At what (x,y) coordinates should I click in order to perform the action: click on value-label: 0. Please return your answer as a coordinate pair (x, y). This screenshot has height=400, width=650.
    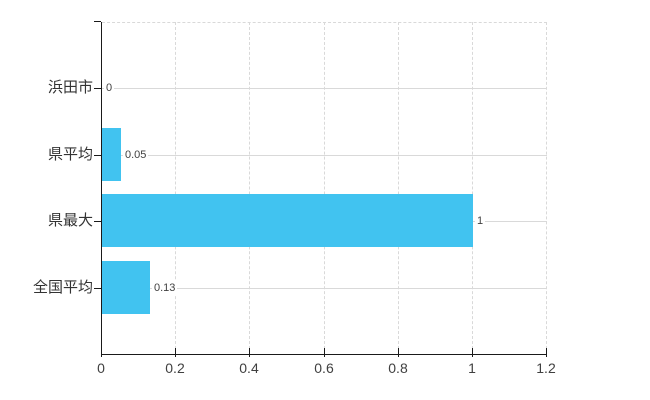
    Looking at the image, I should click on (109, 88).